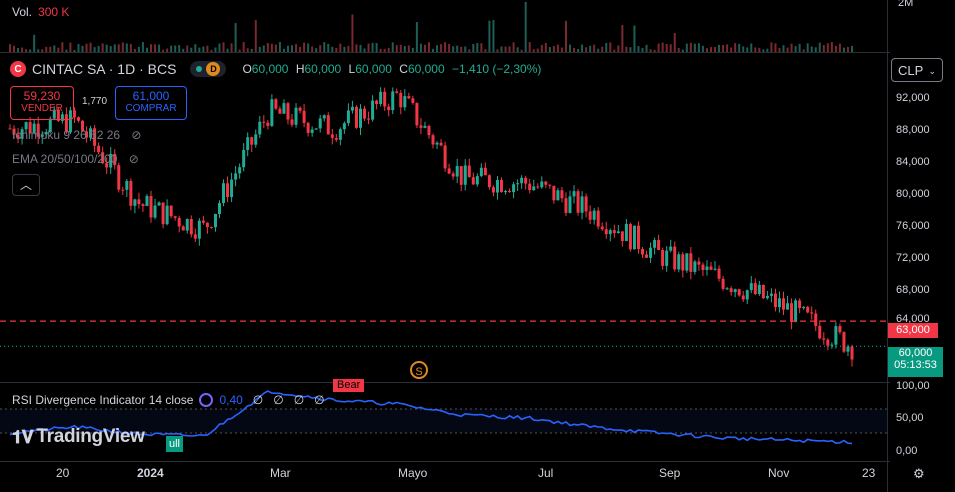 The width and height of the screenshot is (955, 492). I want to click on settings-gear-icon: ⚙, so click(919, 473).